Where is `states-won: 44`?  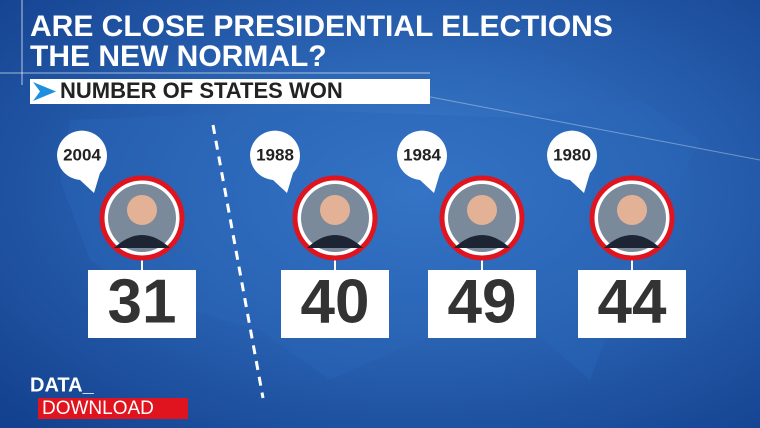
states-won: 44 is located at coordinates (632, 301).